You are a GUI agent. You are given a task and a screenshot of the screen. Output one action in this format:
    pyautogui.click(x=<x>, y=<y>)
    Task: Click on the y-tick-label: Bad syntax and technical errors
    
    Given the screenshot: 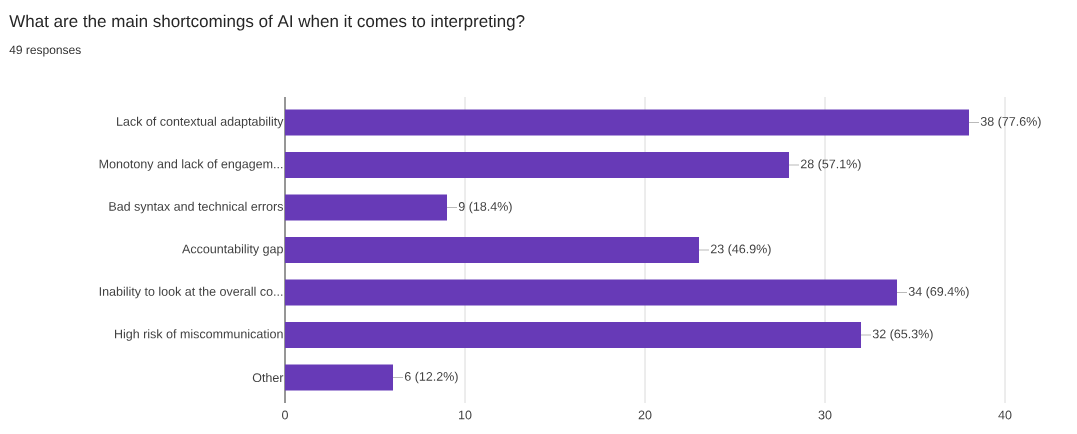 What is the action you would take?
    pyautogui.click(x=196, y=207)
    